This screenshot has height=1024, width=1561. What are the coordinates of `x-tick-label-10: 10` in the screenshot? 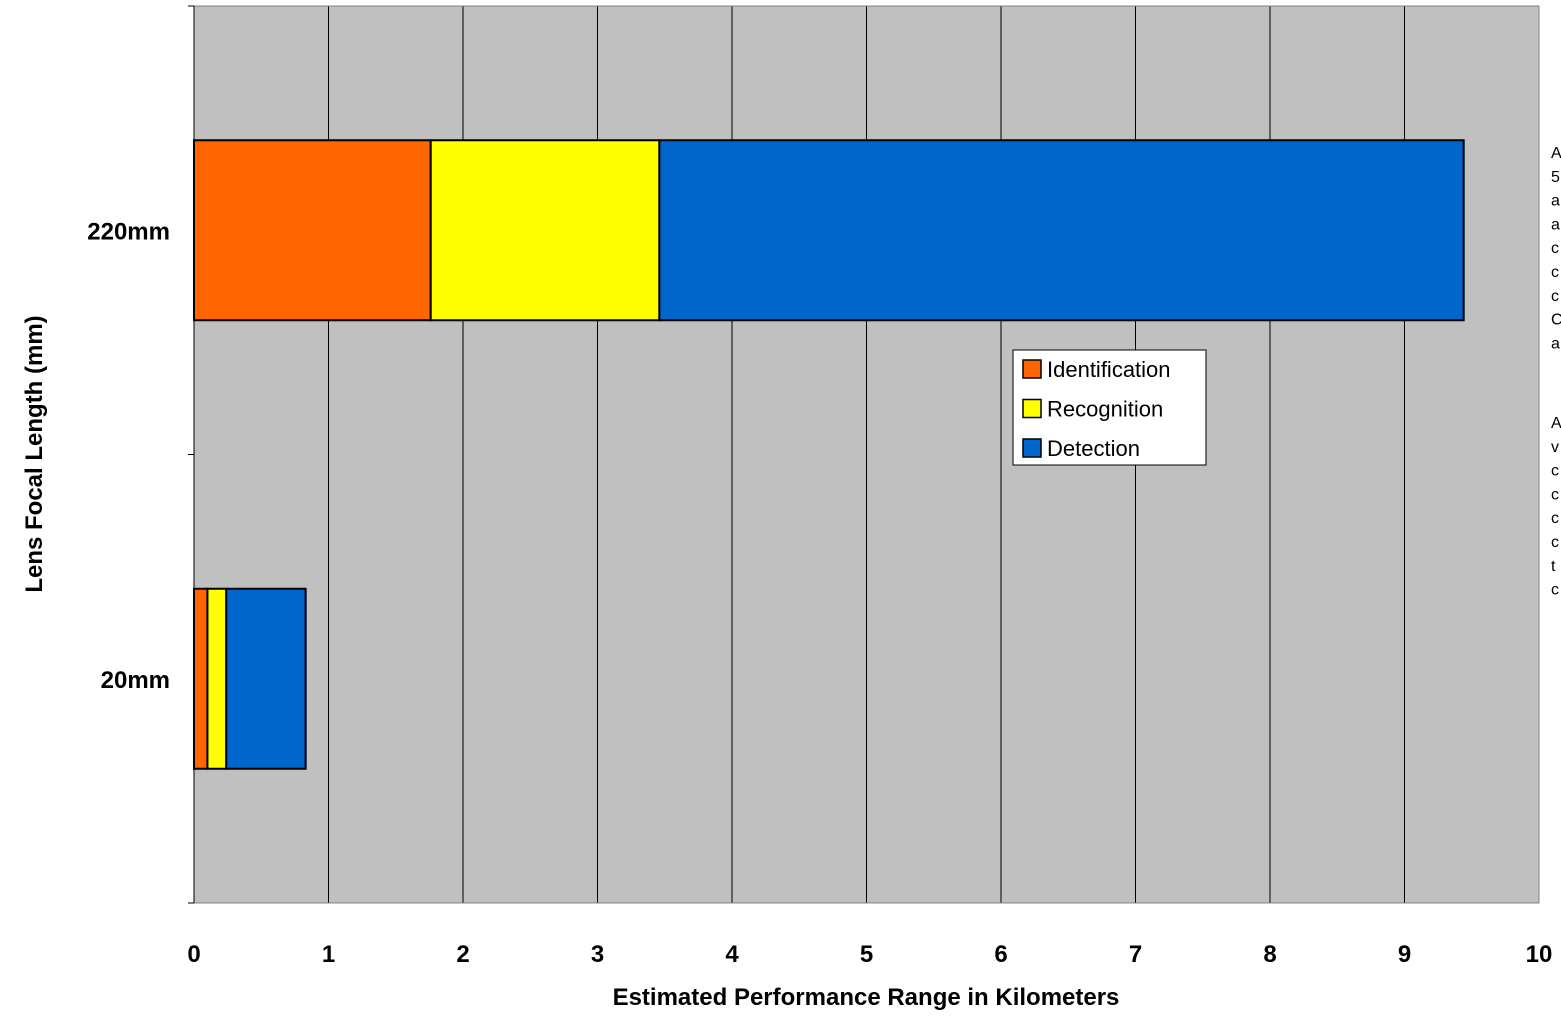 It's located at (1539, 954).